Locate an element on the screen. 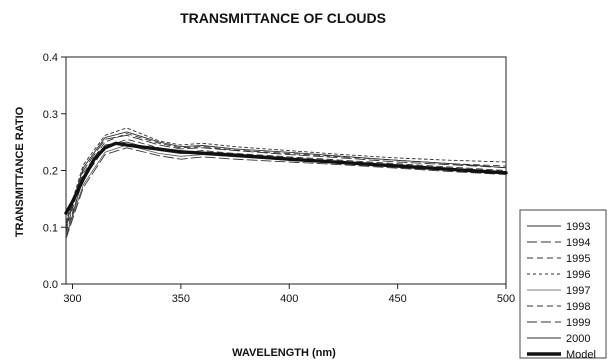  x-axis-title: WAVELENGTH (nm) is located at coordinates (284, 353).